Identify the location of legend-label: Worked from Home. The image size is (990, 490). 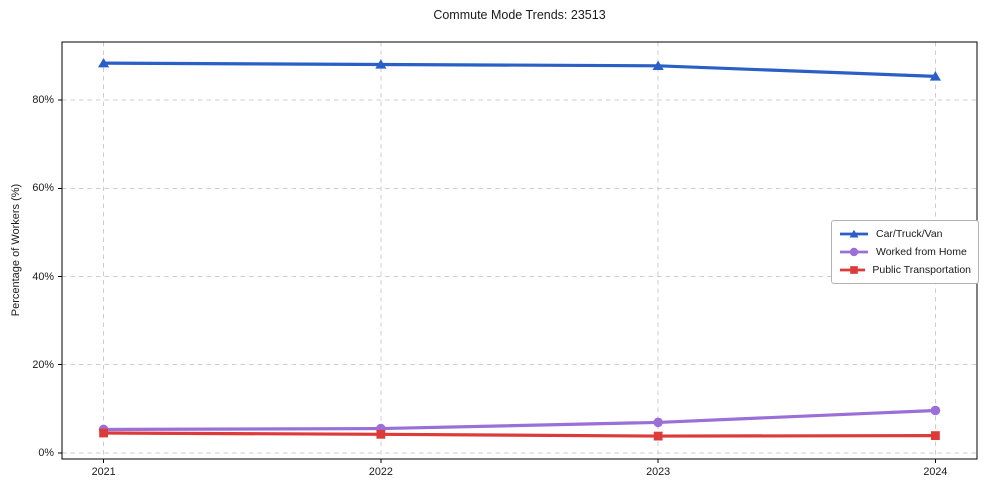
(921, 252).